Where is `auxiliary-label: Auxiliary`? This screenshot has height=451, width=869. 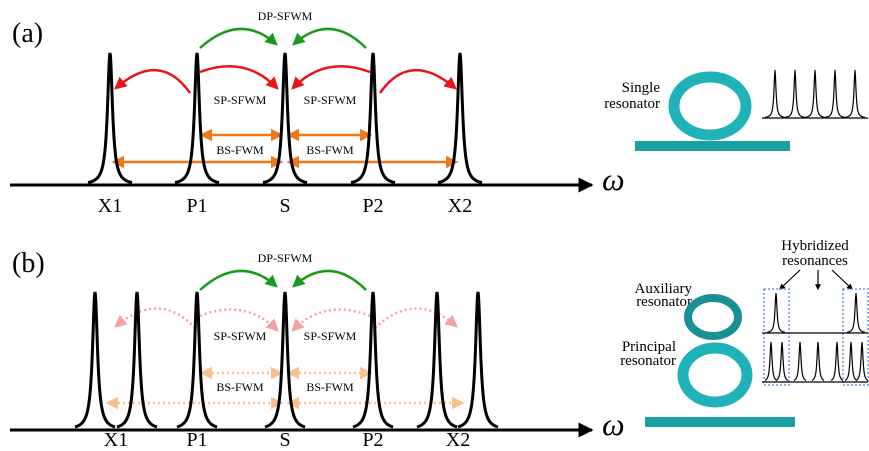 auxiliary-label: Auxiliary is located at coordinates (664, 289).